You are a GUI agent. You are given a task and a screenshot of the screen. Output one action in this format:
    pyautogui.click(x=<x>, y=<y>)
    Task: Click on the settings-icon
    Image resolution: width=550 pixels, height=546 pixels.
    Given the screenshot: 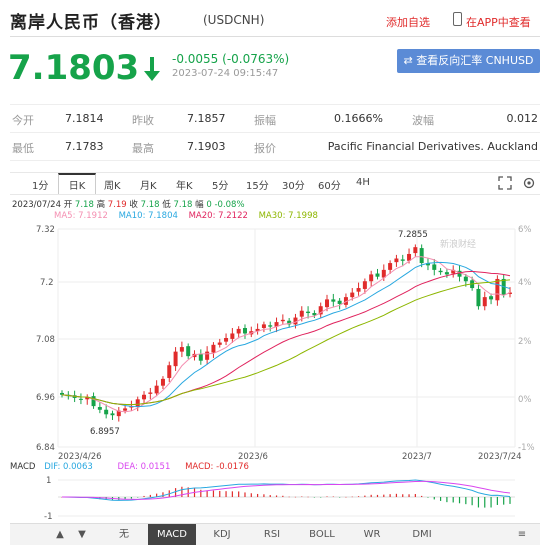 What is the action you would take?
    pyautogui.click(x=529, y=183)
    